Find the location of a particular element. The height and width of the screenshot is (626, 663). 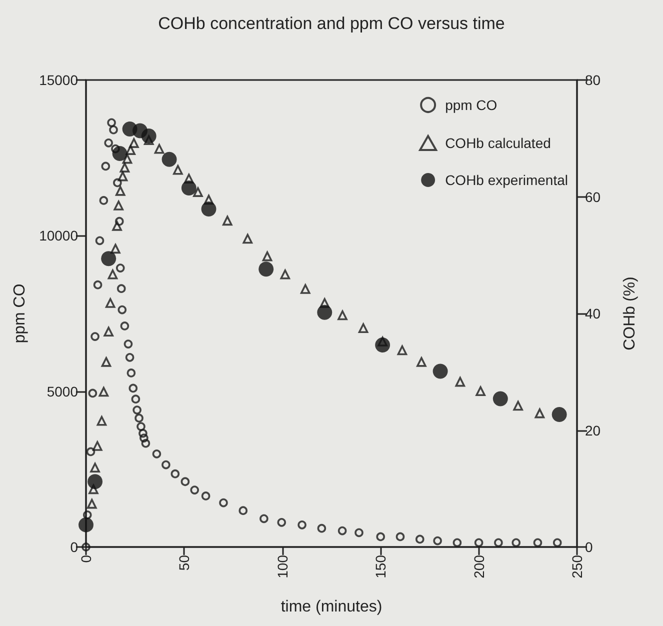

y-tick-label: 15000 is located at coordinates (58, 80).